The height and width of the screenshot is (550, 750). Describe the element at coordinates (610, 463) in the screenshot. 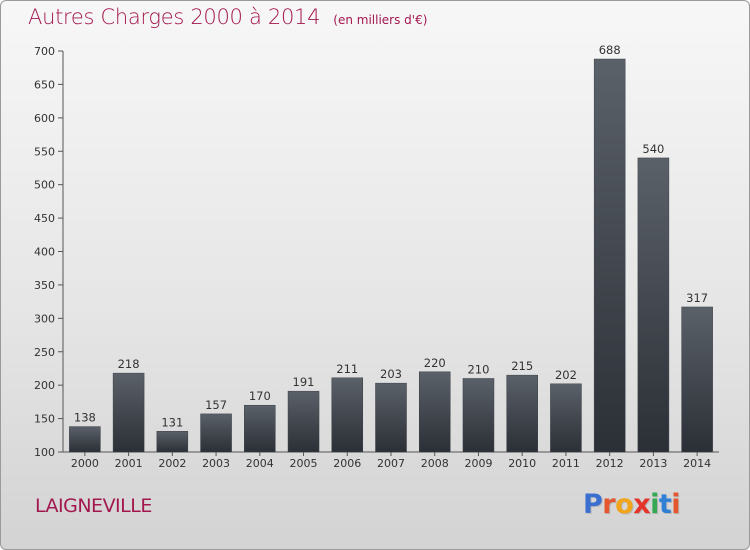

I see `x-tick-label: 2012` at that location.